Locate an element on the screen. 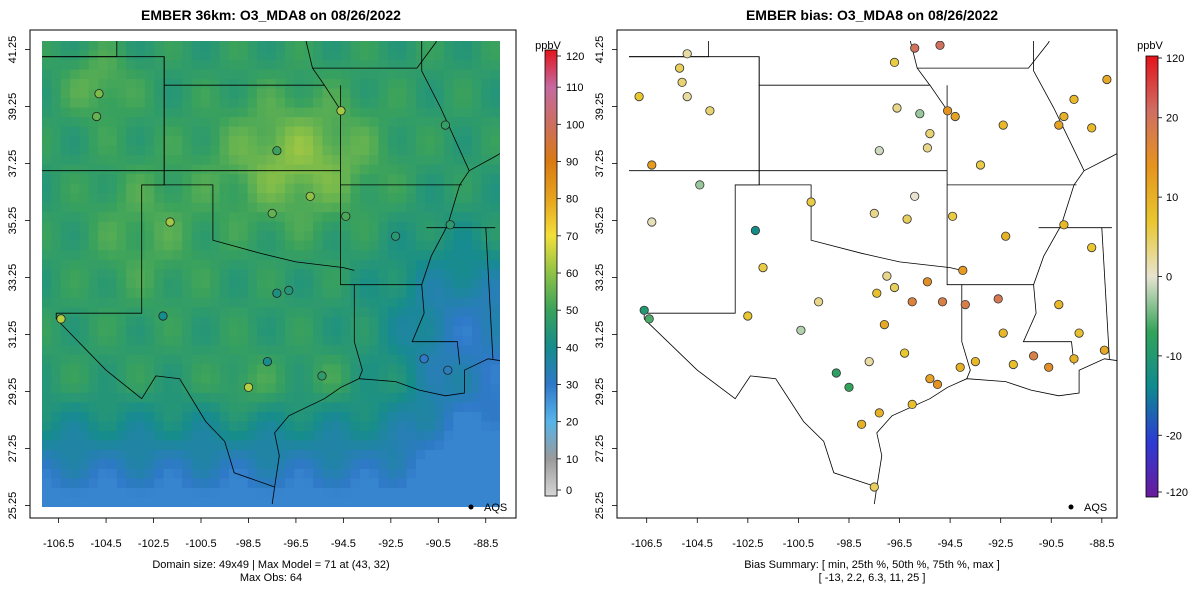 This screenshot has width=1200, height=605. x-tick-label: -104.5 is located at coordinates (697, 544).